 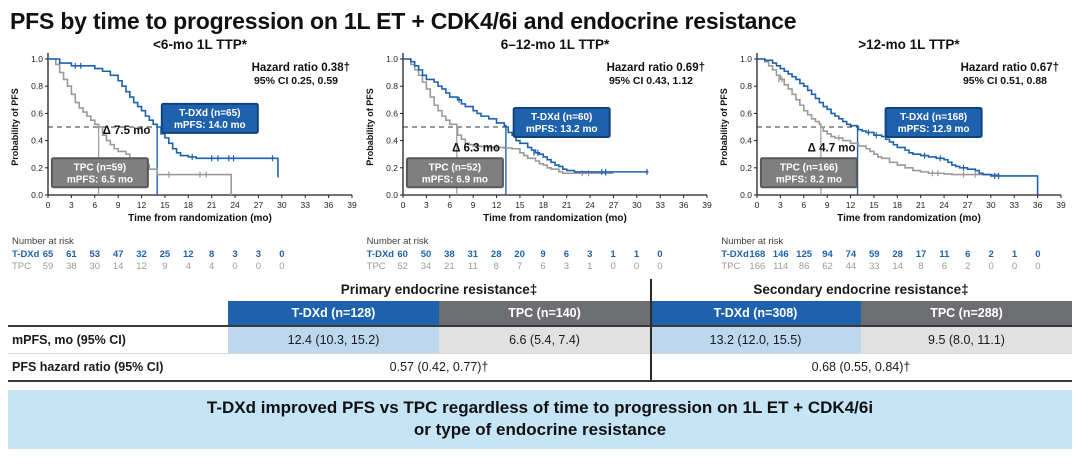 What do you see at coordinates (651, 81) in the screenshot?
I see `ci-text: 95% CI 0.43, 1.12` at bounding box center [651, 81].